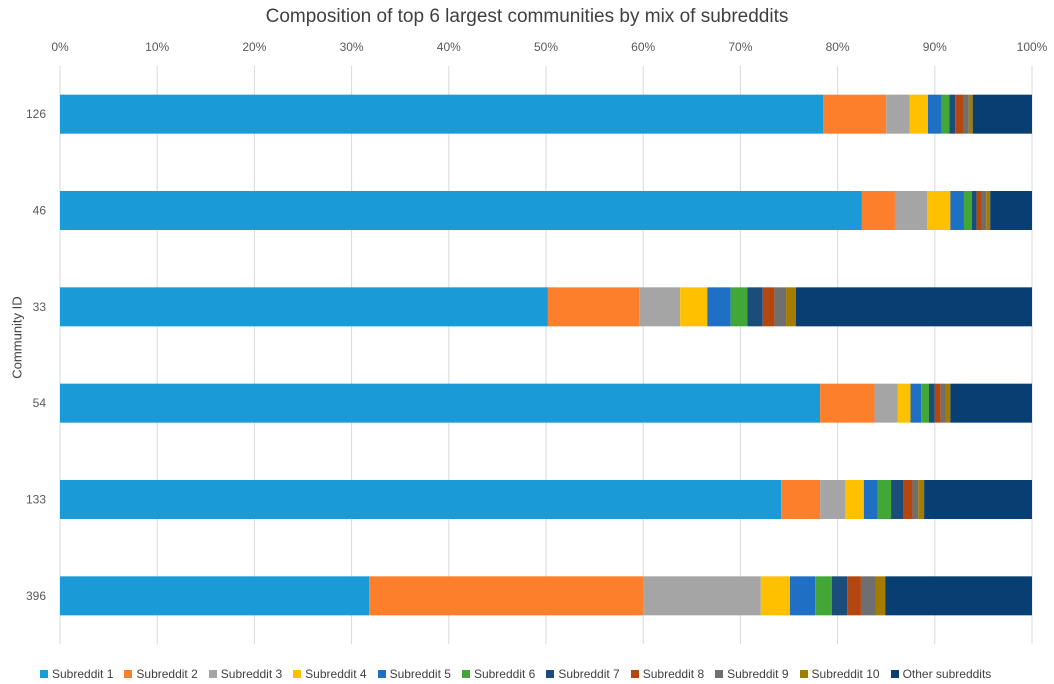 The width and height of the screenshot is (1054, 684). What do you see at coordinates (40, 211) in the screenshot?
I see `y-tick-label: 46` at bounding box center [40, 211].